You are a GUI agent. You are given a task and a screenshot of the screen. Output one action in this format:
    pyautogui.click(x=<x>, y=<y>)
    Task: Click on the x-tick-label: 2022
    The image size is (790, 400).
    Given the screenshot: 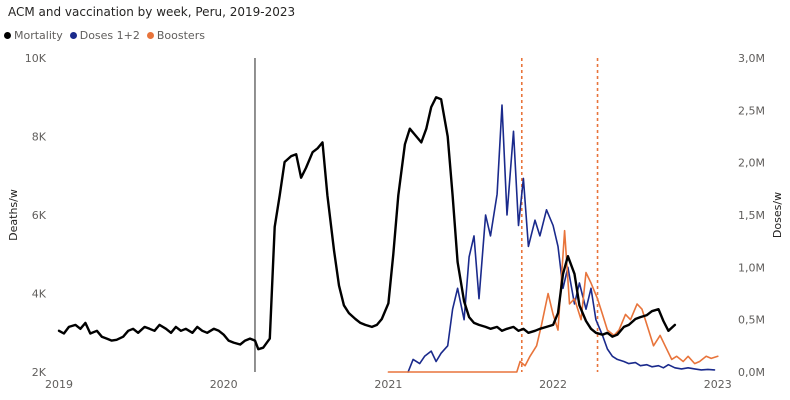 What is the action you would take?
    pyautogui.click(x=553, y=384)
    